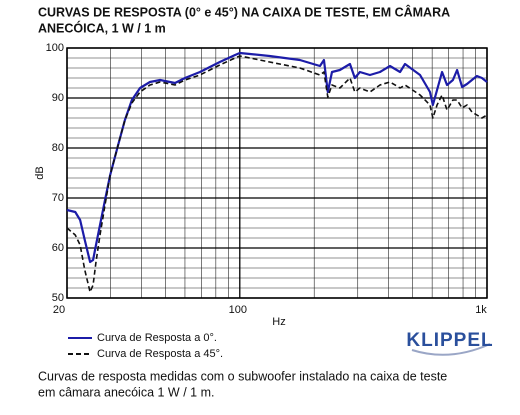  Describe the element at coordinates (160, 354) in the screenshot. I see `legend-label: Curva de Resposta a 45°.` at that location.